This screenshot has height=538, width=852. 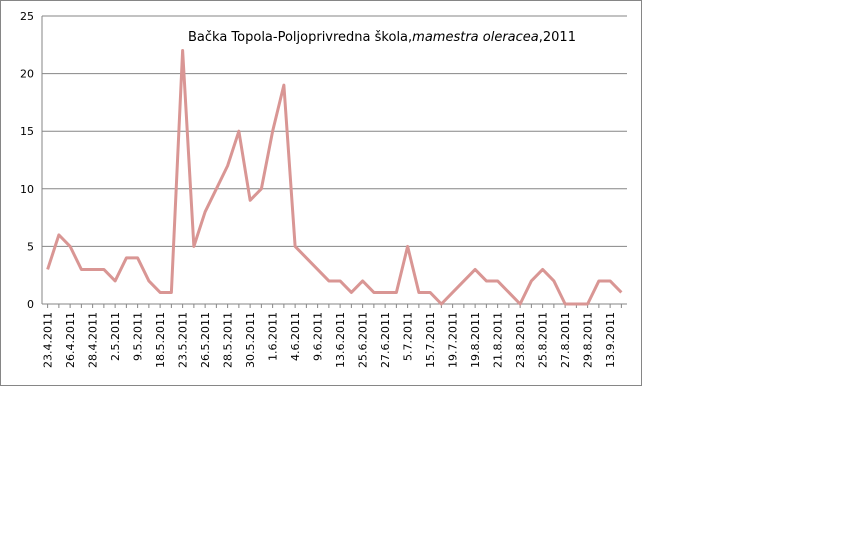 I want to click on x-tick-label: 27.6.2011, so click(x=385, y=340).